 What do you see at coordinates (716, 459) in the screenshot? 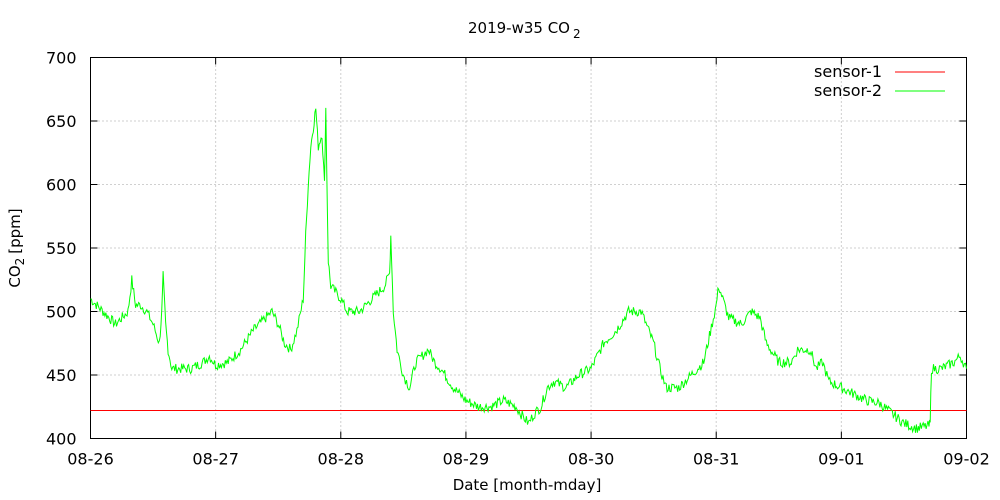
I see `x-tick-label: 08-31` at bounding box center [716, 459].